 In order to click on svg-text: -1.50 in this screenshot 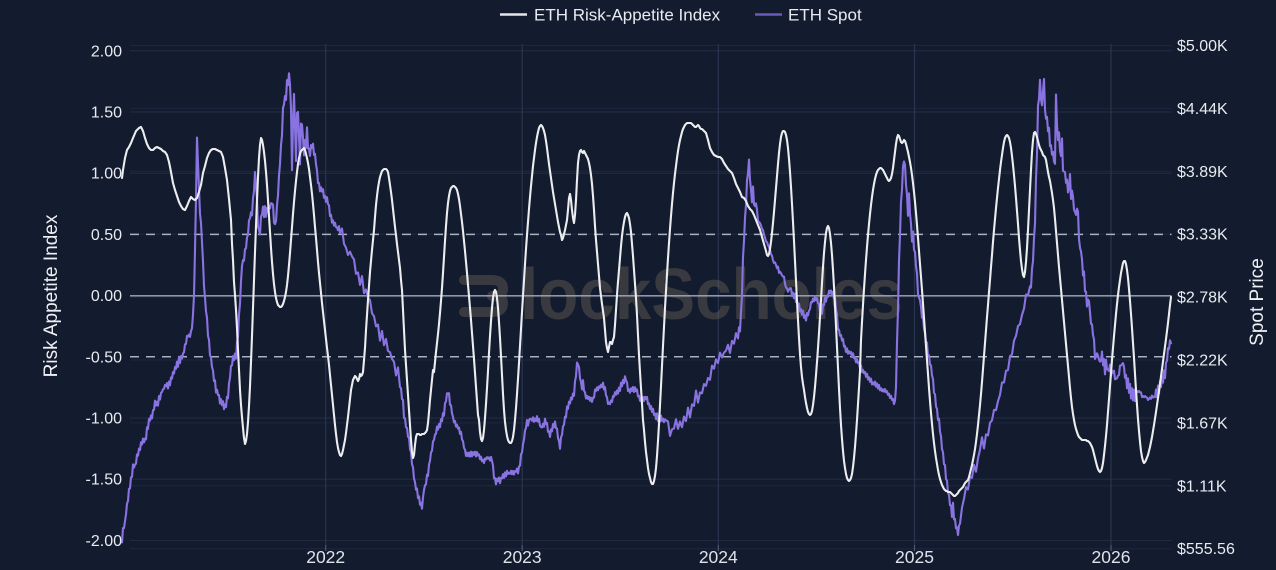, I will do `click(104, 480)`.